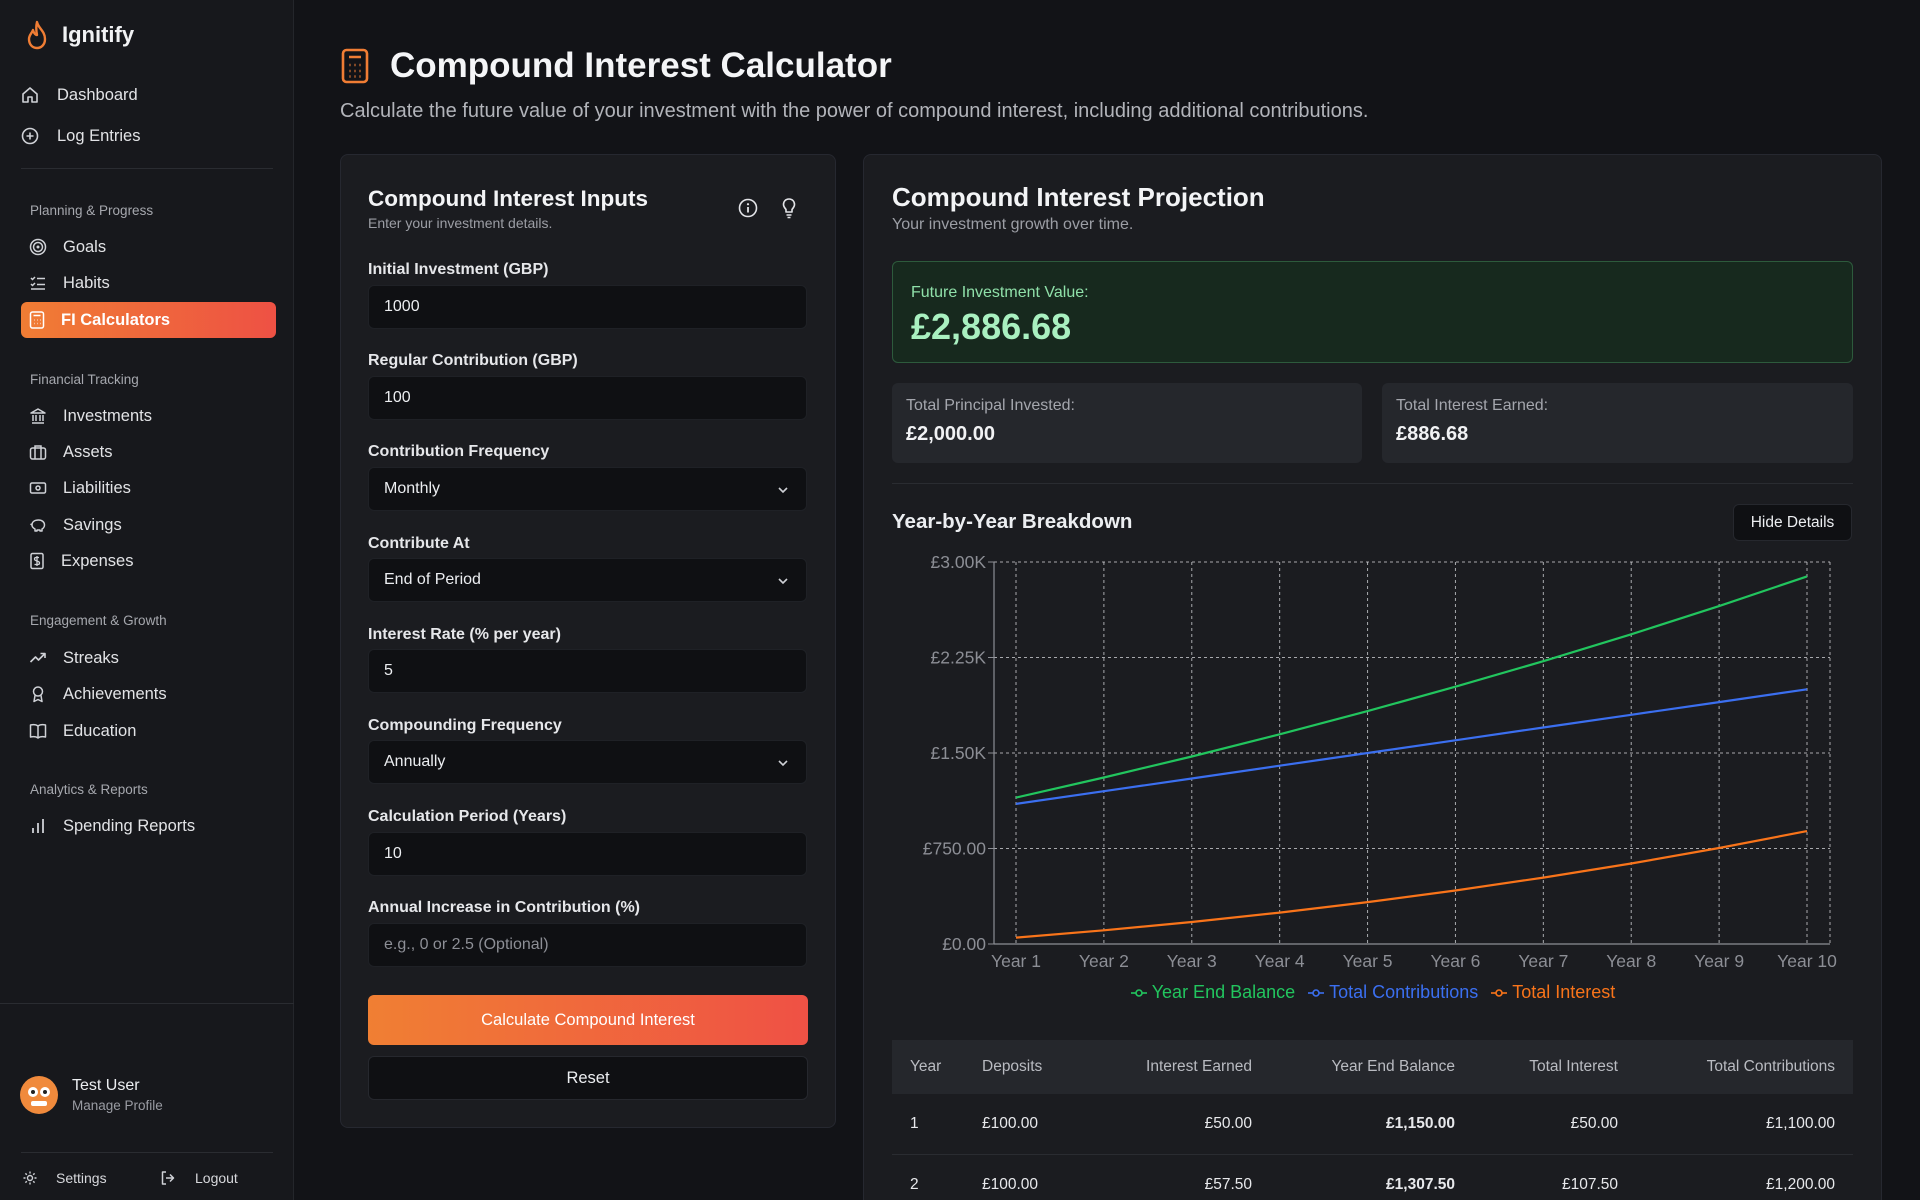  What do you see at coordinates (148, 658) in the screenshot?
I see `sidebar-item-streaks: Streaks` at bounding box center [148, 658].